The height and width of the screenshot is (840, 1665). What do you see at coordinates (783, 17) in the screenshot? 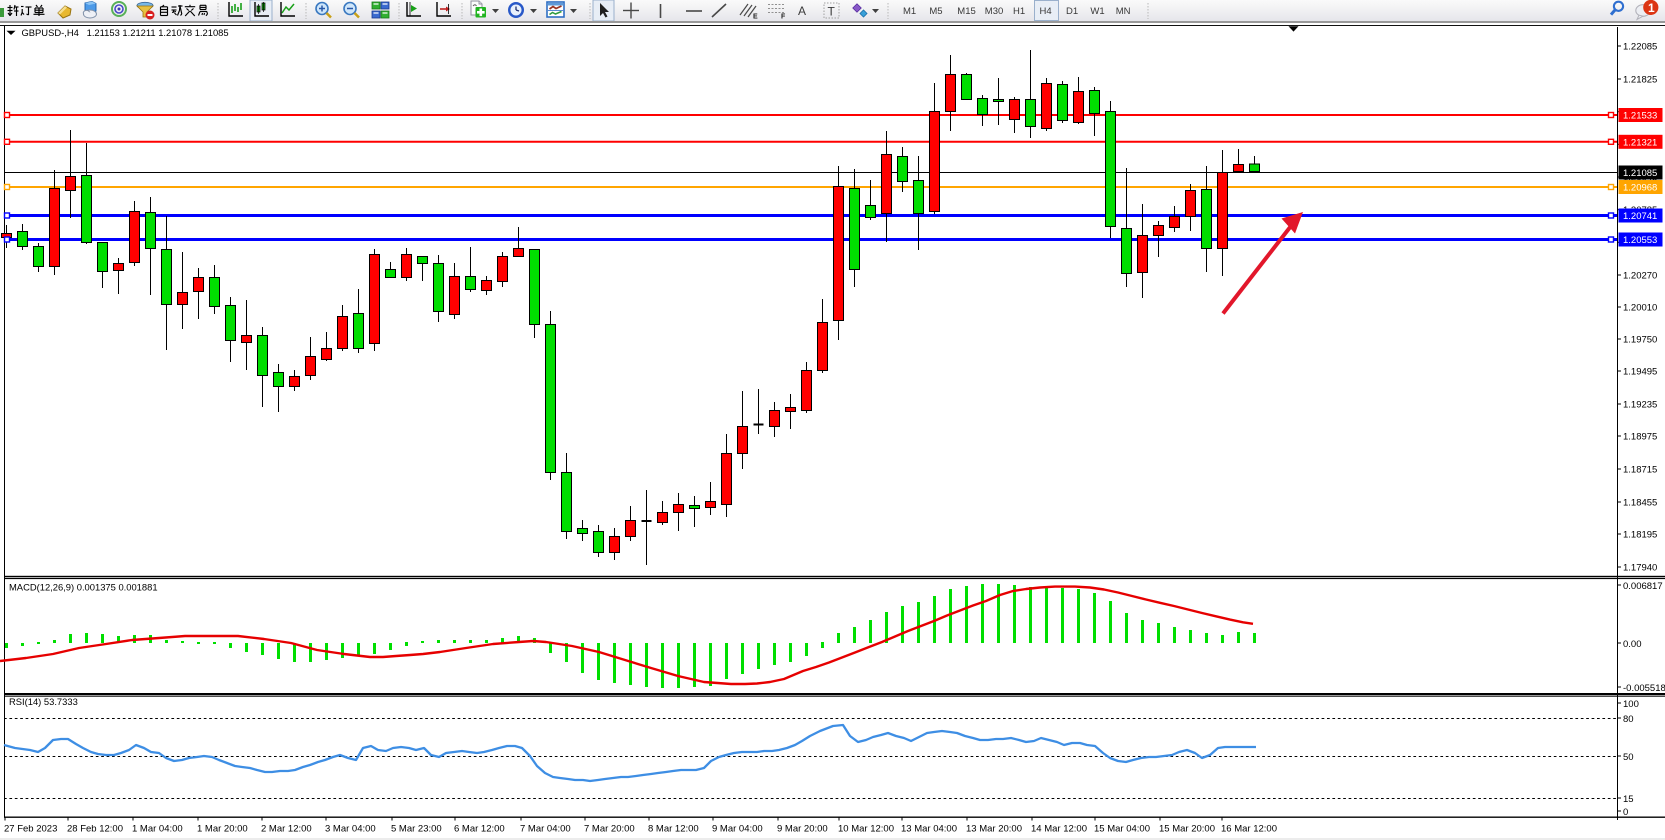
I see `svg-text: F` at bounding box center [783, 17].